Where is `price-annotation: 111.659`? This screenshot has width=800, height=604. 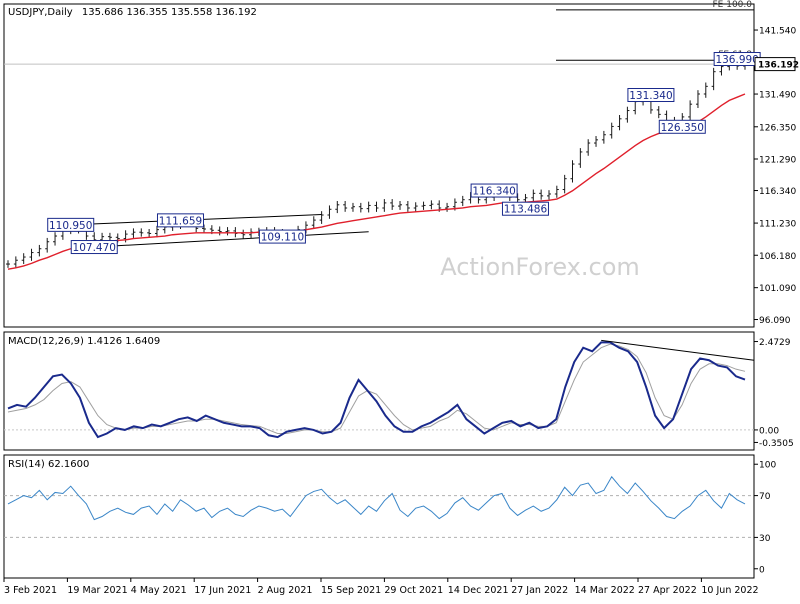 price-annotation: 111.659 is located at coordinates (180, 220).